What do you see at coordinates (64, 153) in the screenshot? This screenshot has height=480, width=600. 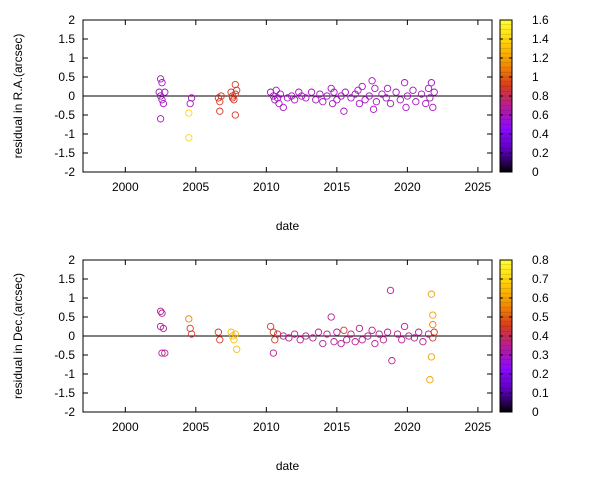 I see `y-tick-label: -1.5` at bounding box center [64, 153].